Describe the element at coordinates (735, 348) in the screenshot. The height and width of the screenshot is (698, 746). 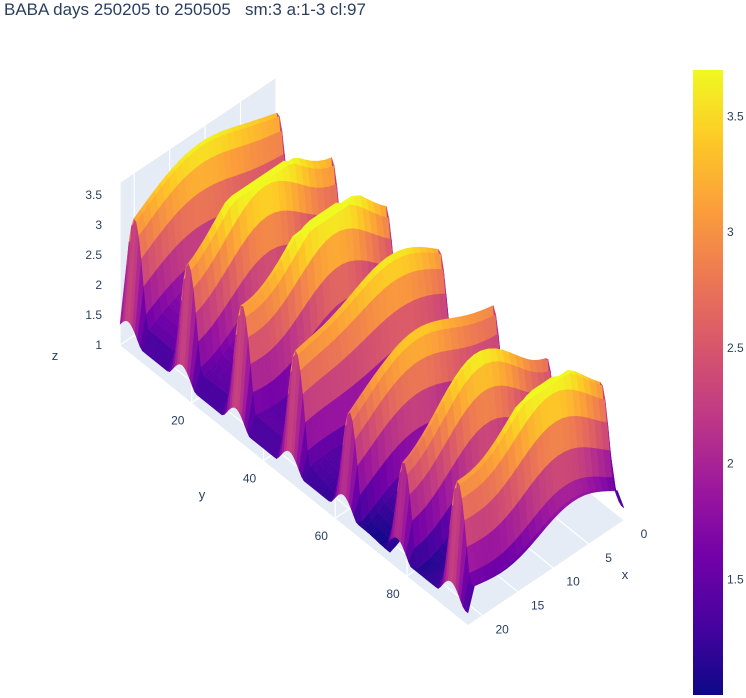
I see `colorbar-tick-label: 2.5` at that location.